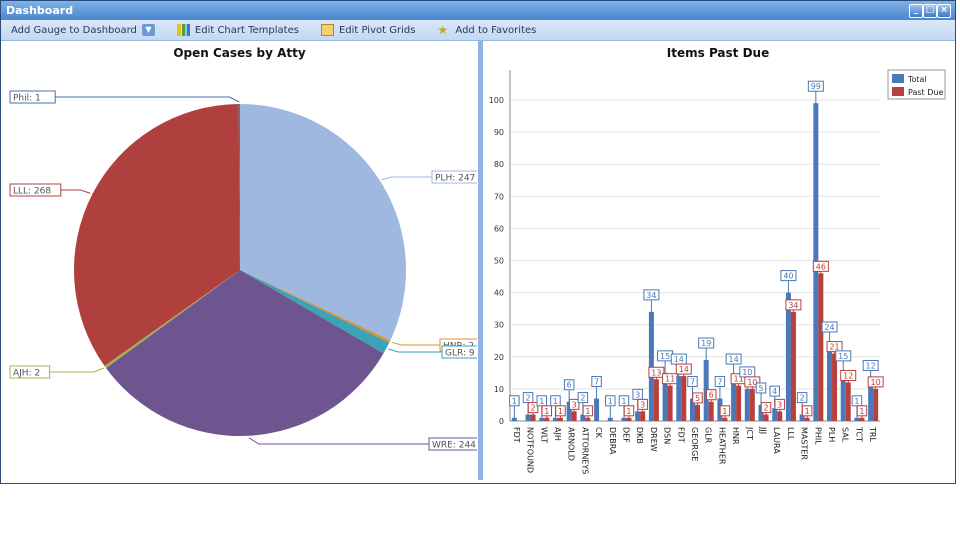  What do you see at coordinates (930, 11) in the screenshot?
I see `maximize-button: □` at bounding box center [930, 11].